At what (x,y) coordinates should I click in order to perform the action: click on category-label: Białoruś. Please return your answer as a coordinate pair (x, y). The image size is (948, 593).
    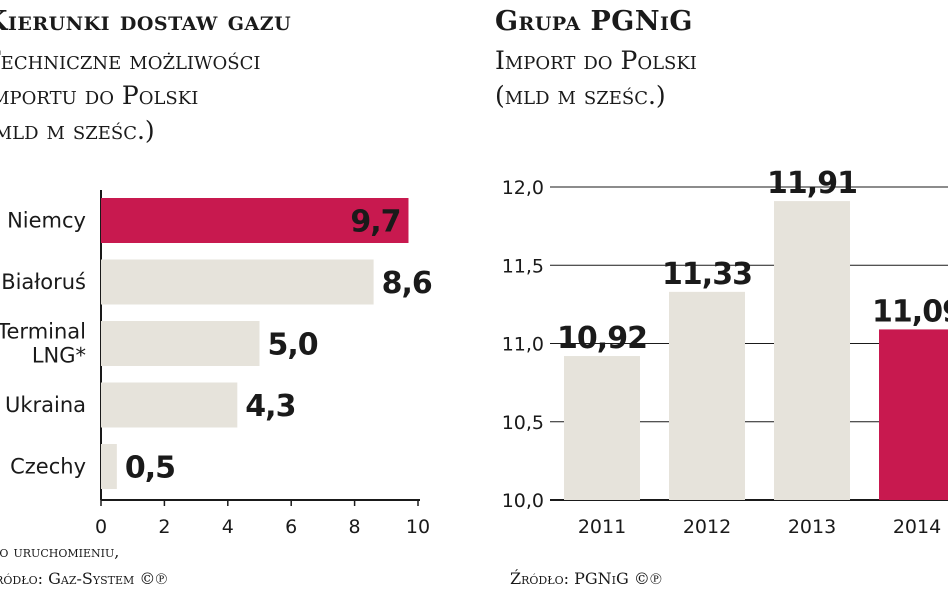
    Looking at the image, I should click on (43, 282).